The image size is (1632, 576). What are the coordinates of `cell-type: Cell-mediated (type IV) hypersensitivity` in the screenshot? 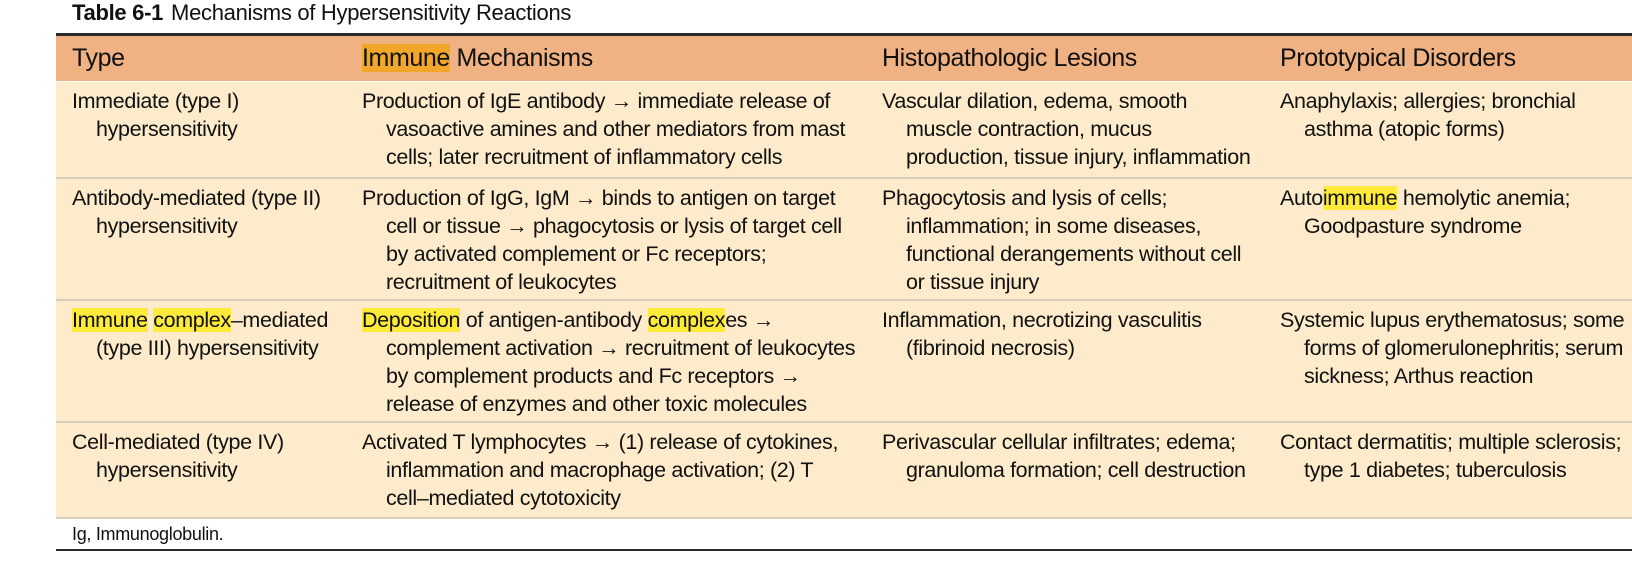 It's located at (178, 456).